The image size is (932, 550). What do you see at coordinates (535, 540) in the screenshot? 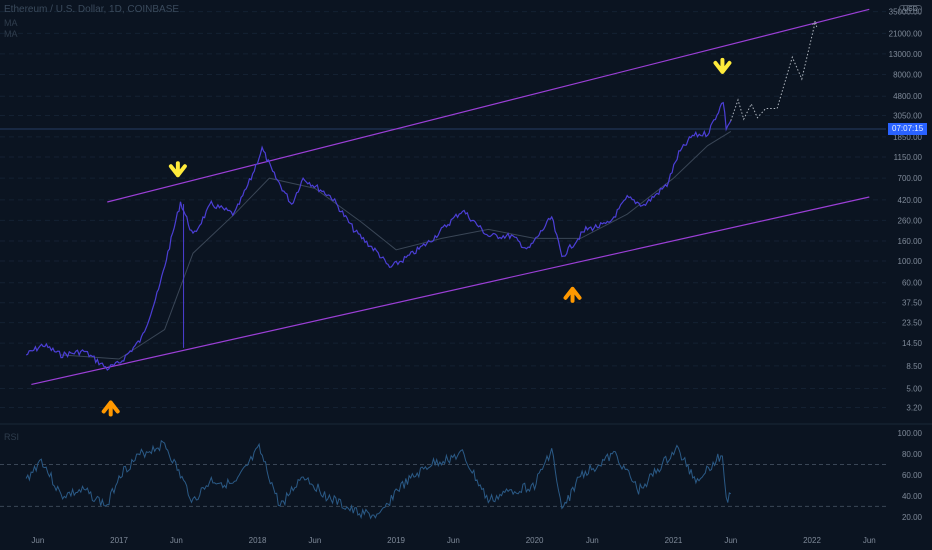
I see `time-axis-tick-label: 2020` at bounding box center [535, 540].